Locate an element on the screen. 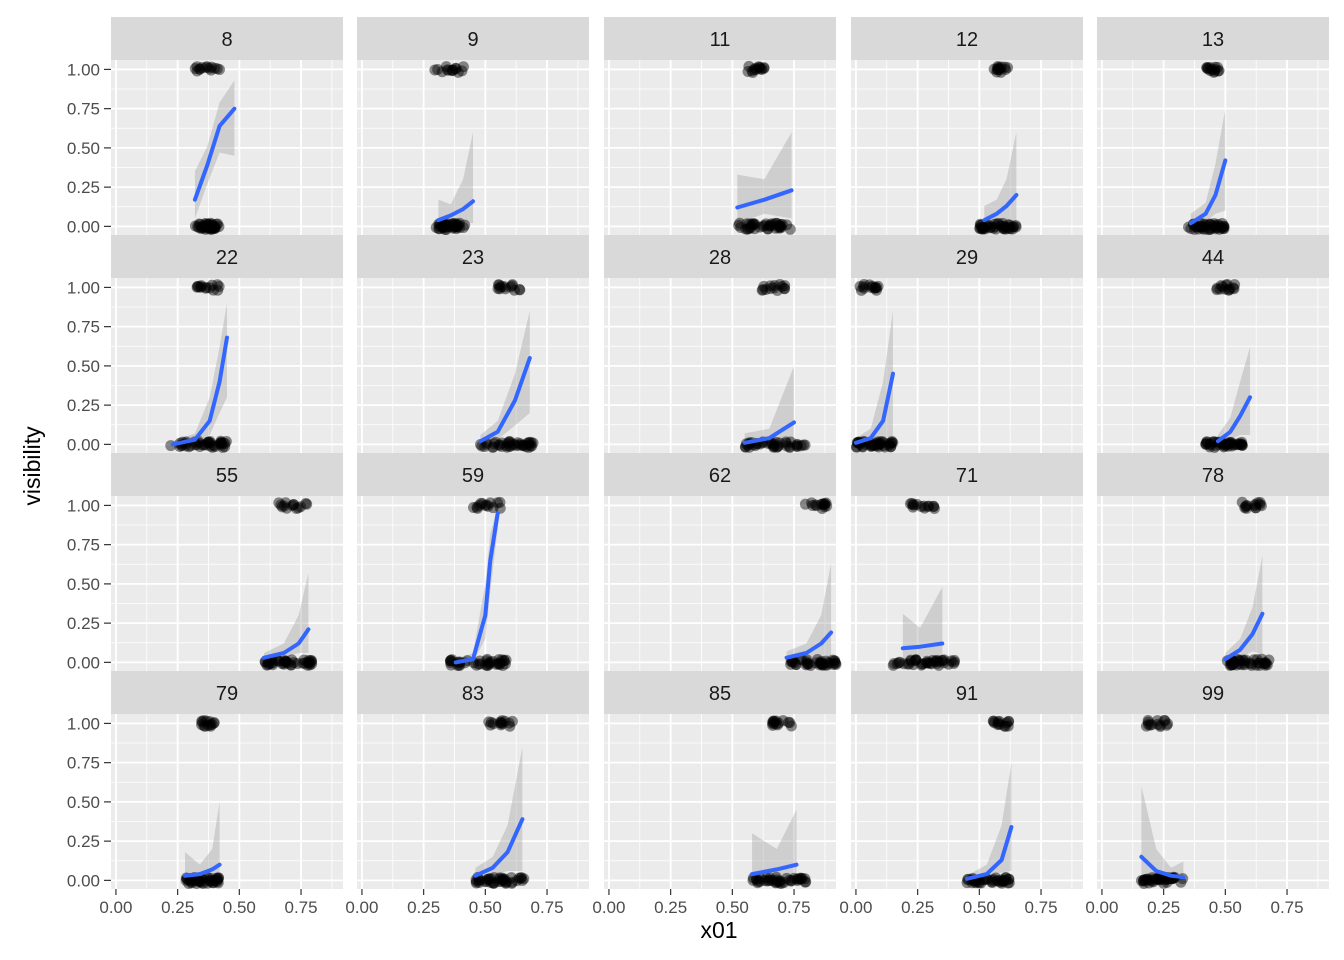 The width and height of the screenshot is (1344, 960). y-tick-label: 1.00 is located at coordinates (83, 287).